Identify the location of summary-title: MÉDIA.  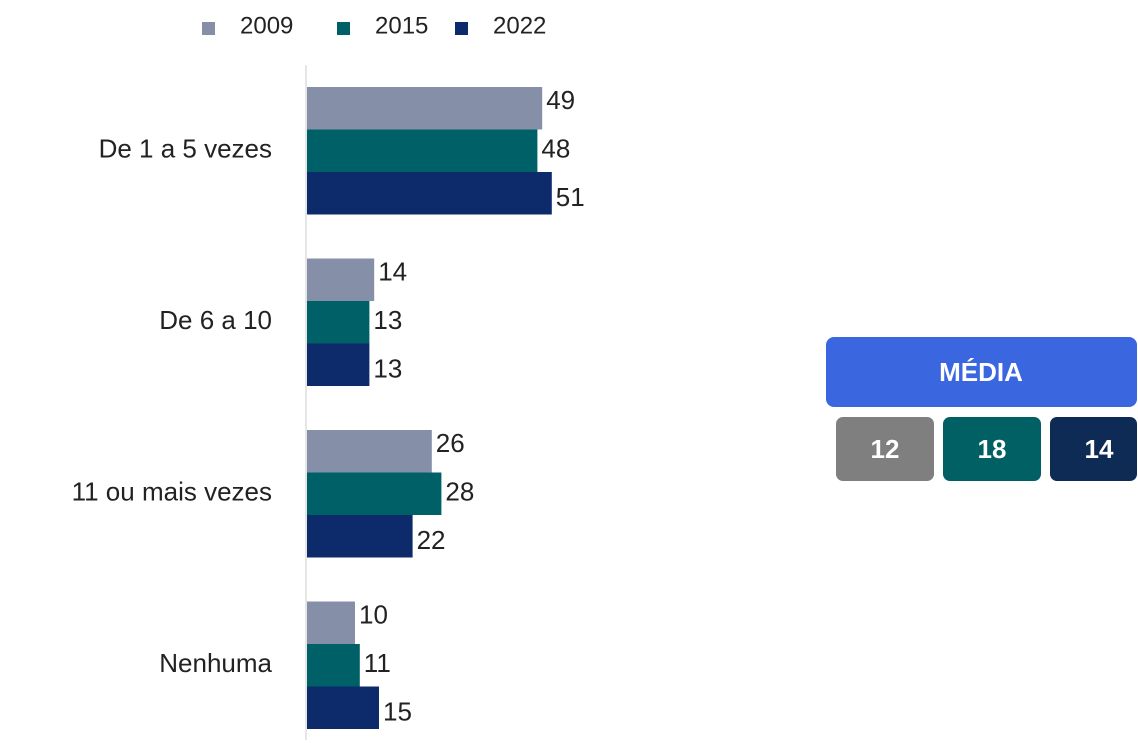
(981, 372).